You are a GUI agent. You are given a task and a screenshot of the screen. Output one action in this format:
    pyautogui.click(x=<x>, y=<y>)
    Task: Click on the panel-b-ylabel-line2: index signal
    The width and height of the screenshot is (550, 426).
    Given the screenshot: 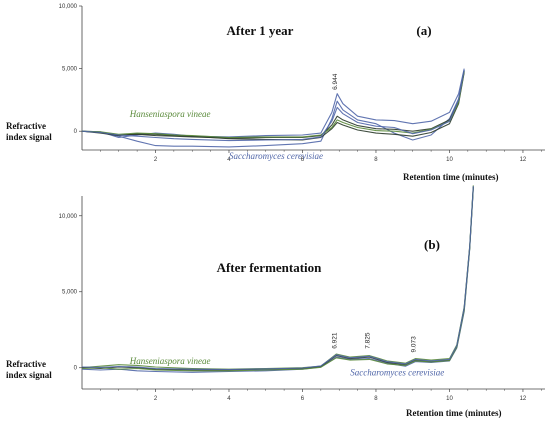 What is the action you would take?
    pyautogui.click(x=29, y=375)
    